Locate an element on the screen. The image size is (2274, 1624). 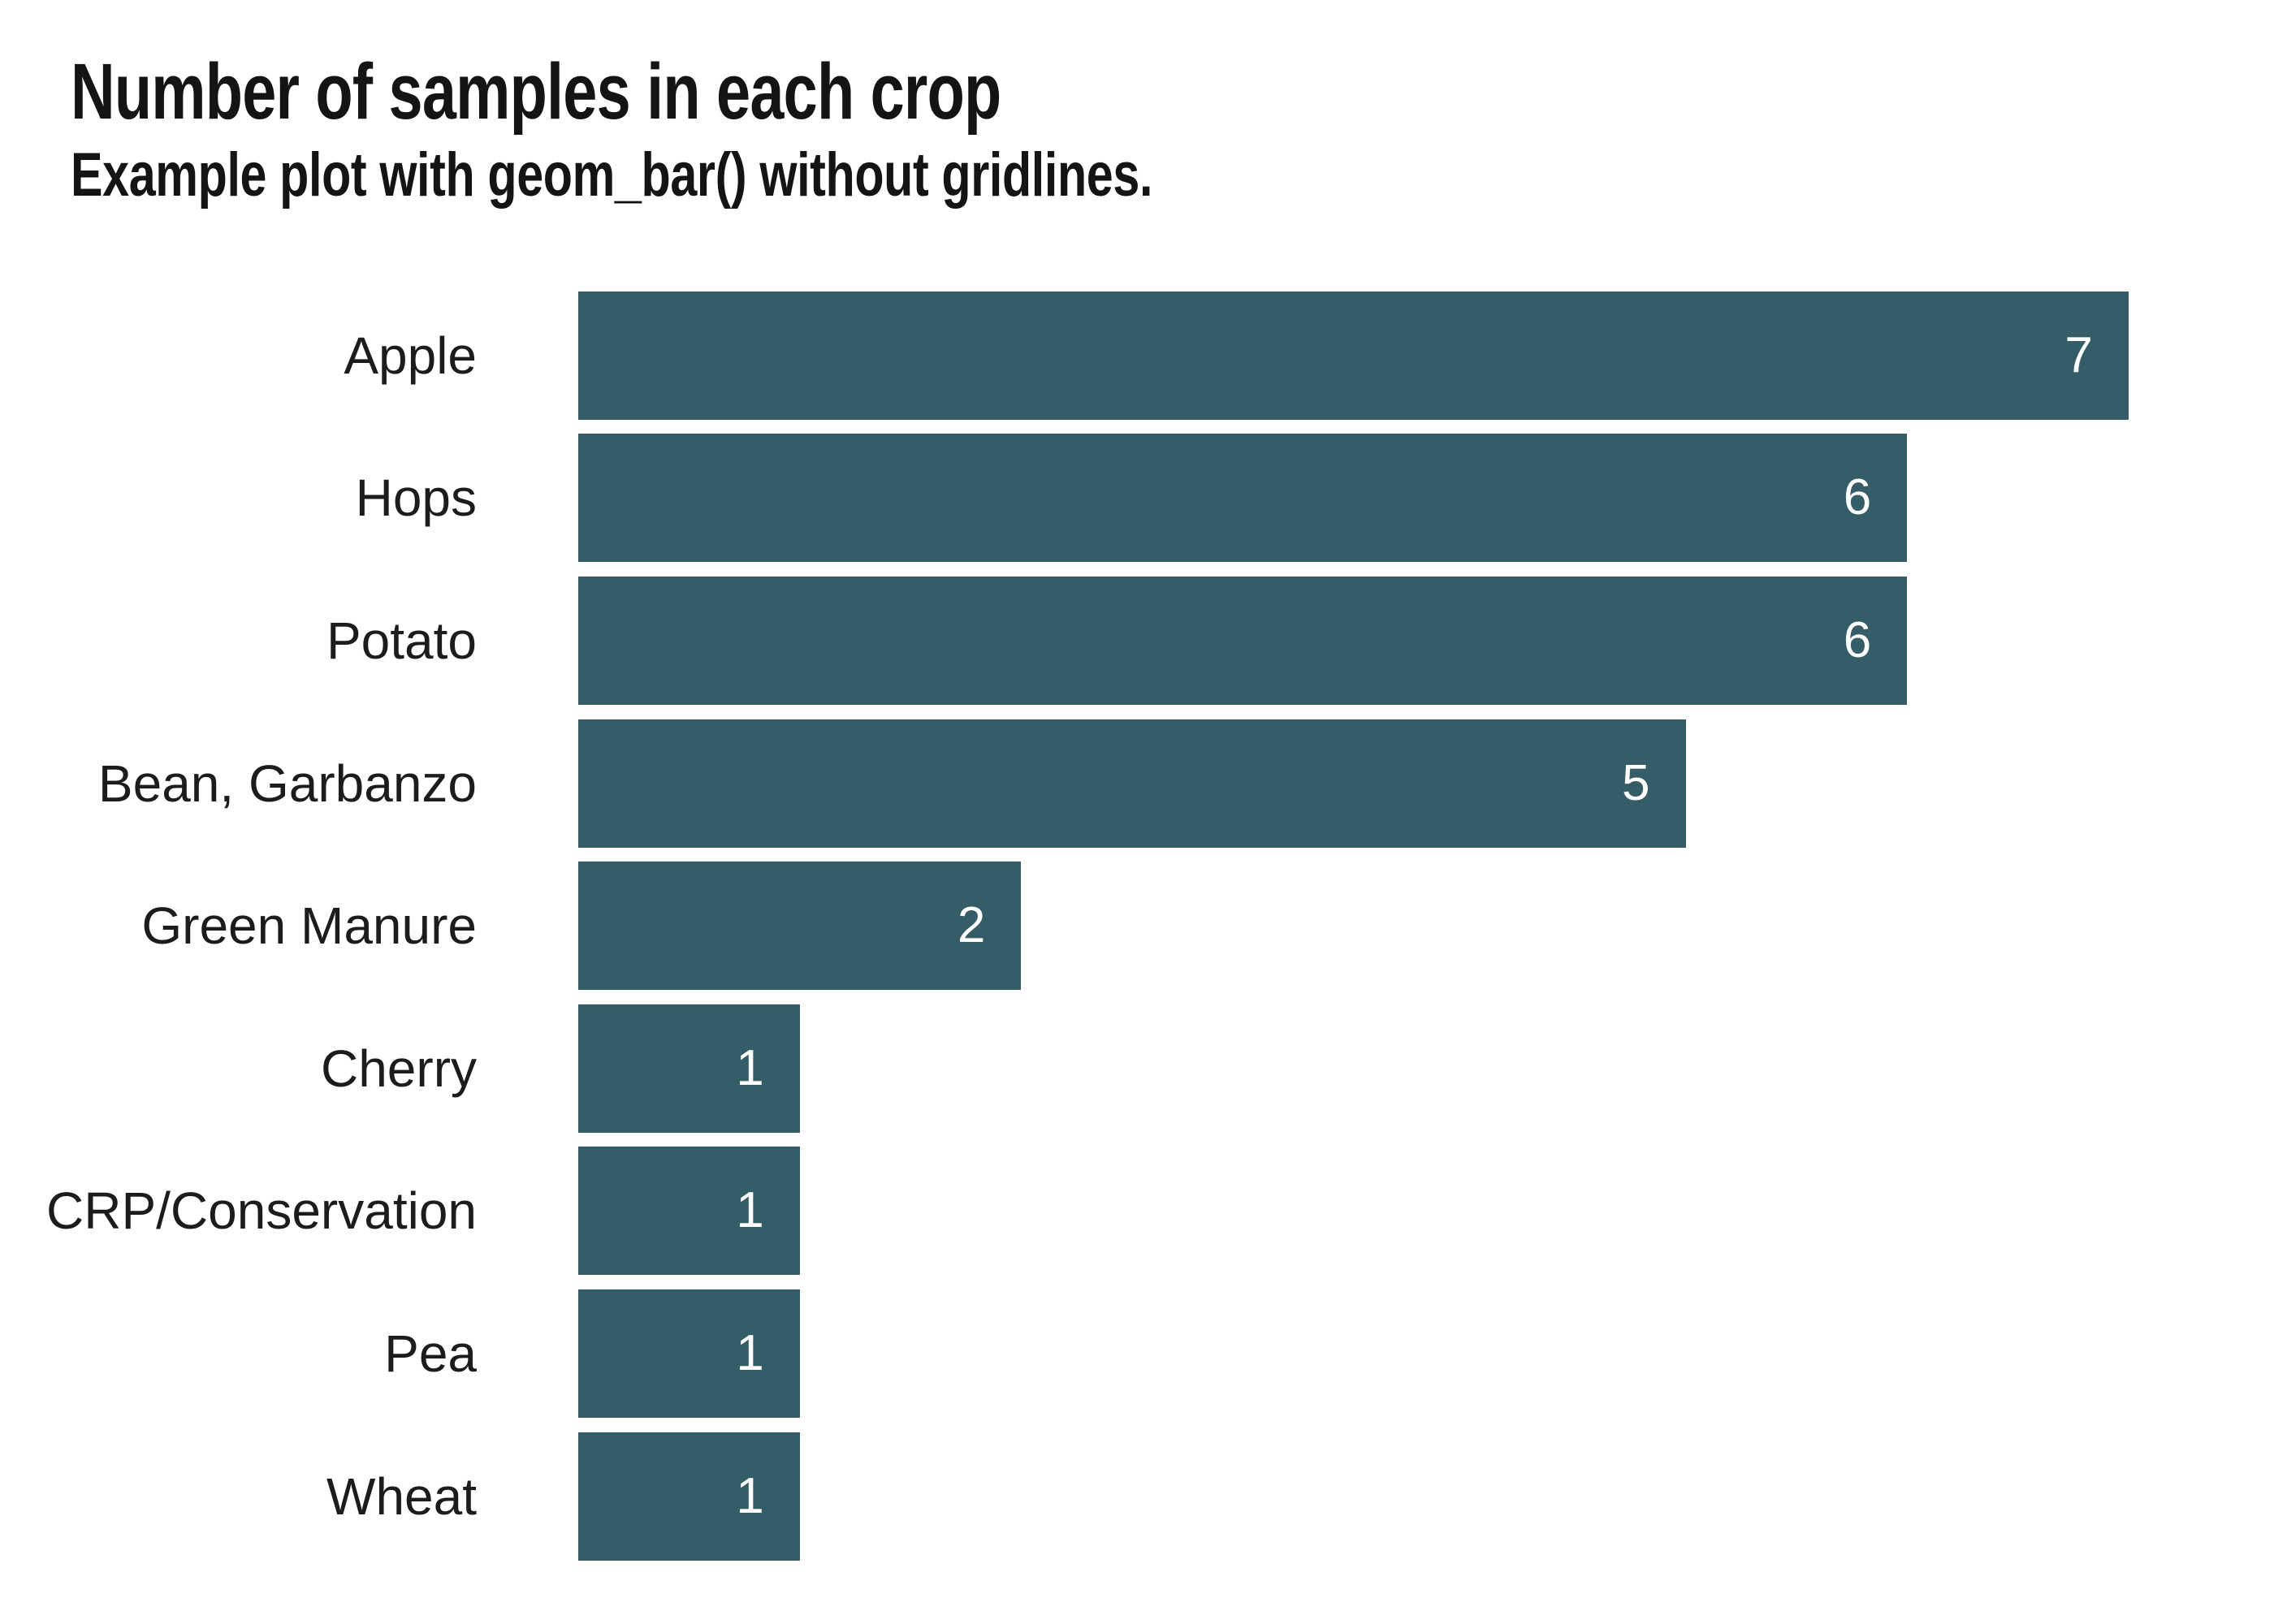
bar-row-bean-garbanzo: Bean, Garbanzo 5 is located at coordinates (1137, 784).